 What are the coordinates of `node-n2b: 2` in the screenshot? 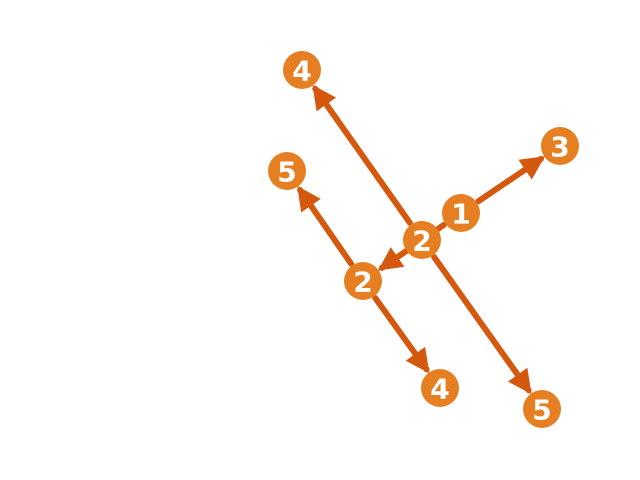 It's located at (363, 281).